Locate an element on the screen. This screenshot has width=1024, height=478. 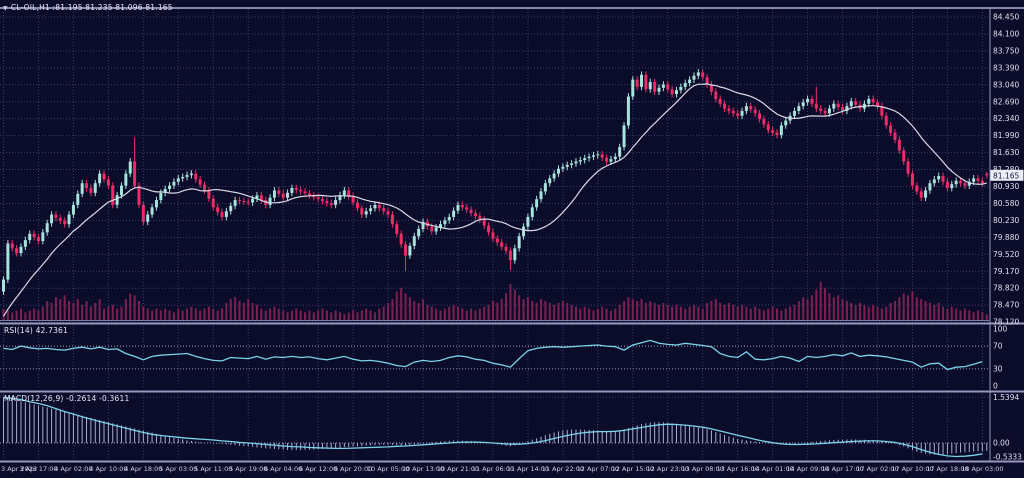
svg-text: 80.580 is located at coordinates (1006, 203).